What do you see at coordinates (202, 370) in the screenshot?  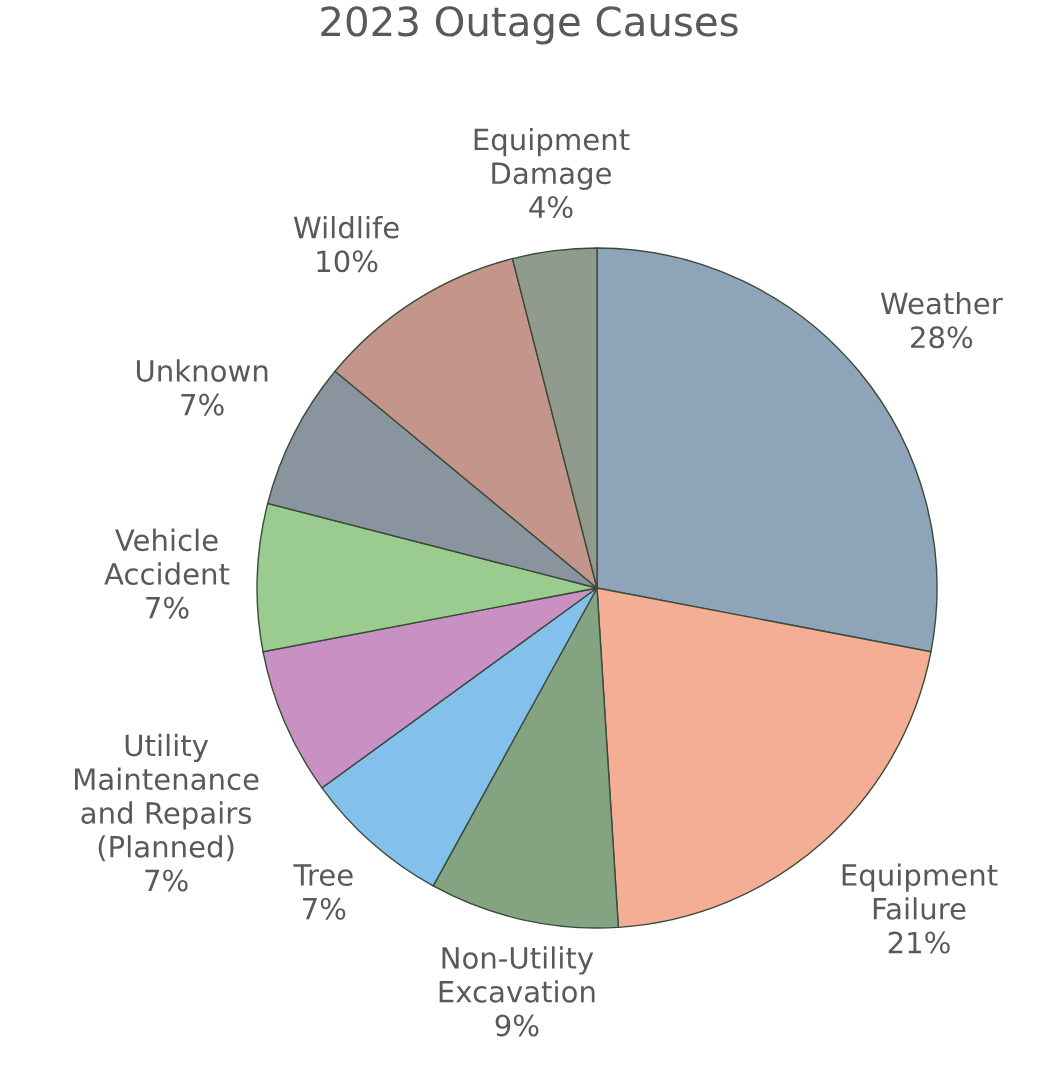 I see `slice-label: Unknown` at bounding box center [202, 370].